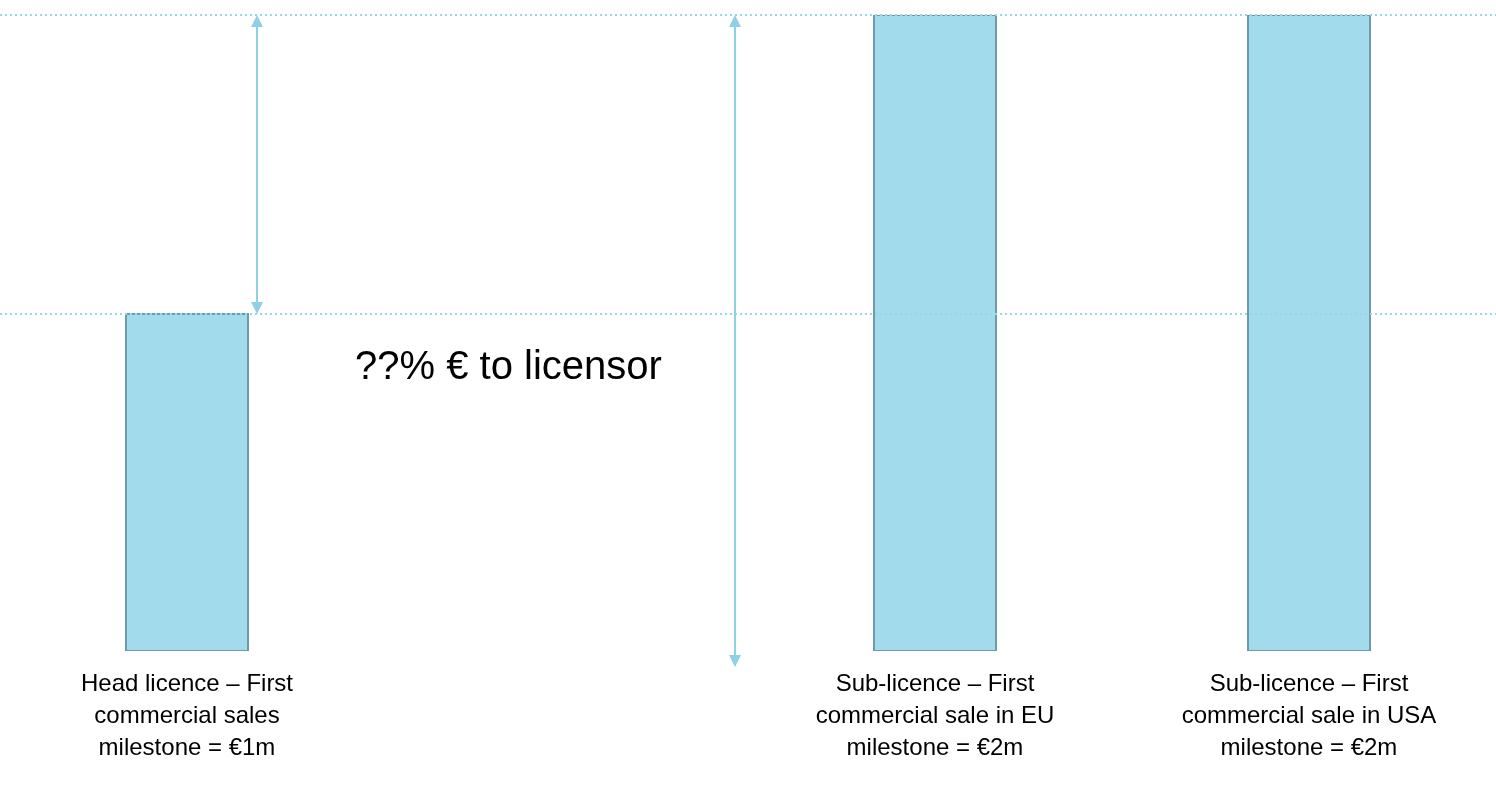 The image size is (1496, 789). Describe the element at coordinates (187, 714) in the screenshot. I see `x-tick-label: Head licence – First commercial sales milestone = €1m` at that location.